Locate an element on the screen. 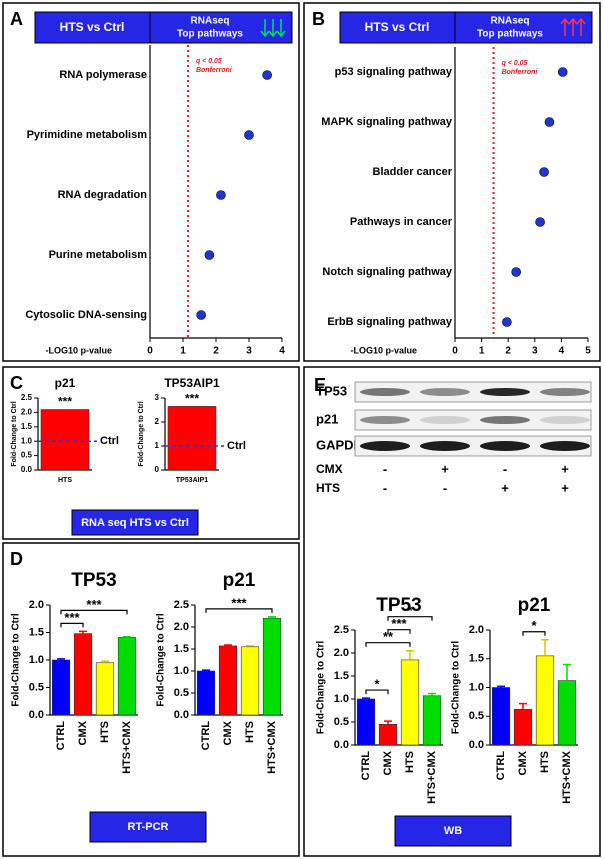 The width and height of the screenshot is (604, 859). x-tick-label: HTS+CMX is located at coordinates (127, 747).